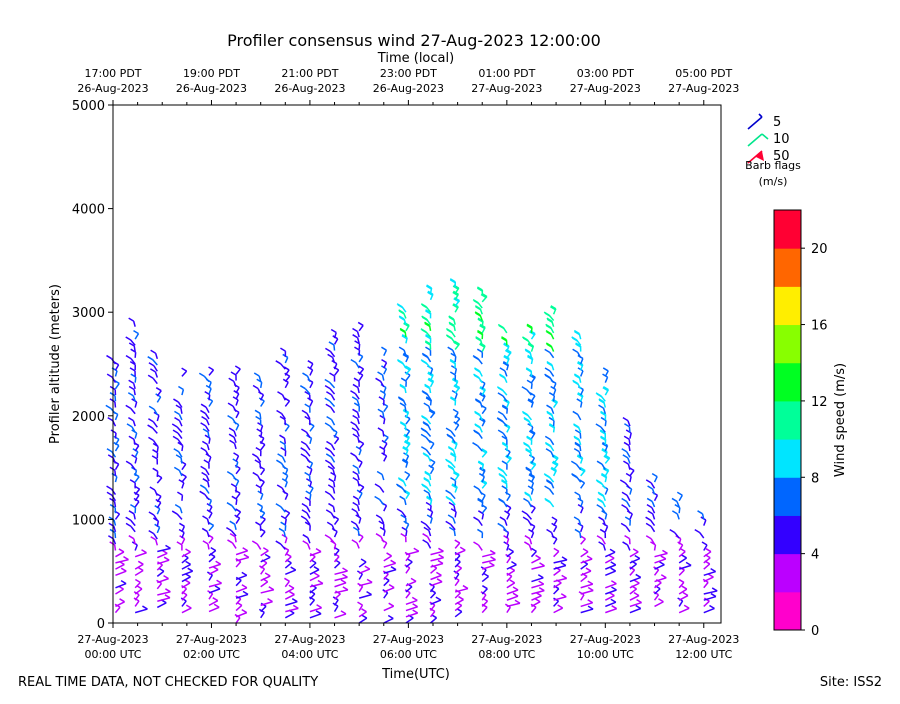 This screenshot has width=900, height=704. I want to click on barb-legend-label: 10, so click(781, 139).